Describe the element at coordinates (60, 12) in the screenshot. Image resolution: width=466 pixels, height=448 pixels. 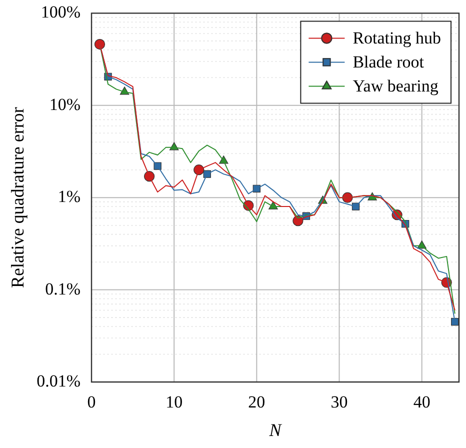
I see `y-tick-label: 100%` at that location.